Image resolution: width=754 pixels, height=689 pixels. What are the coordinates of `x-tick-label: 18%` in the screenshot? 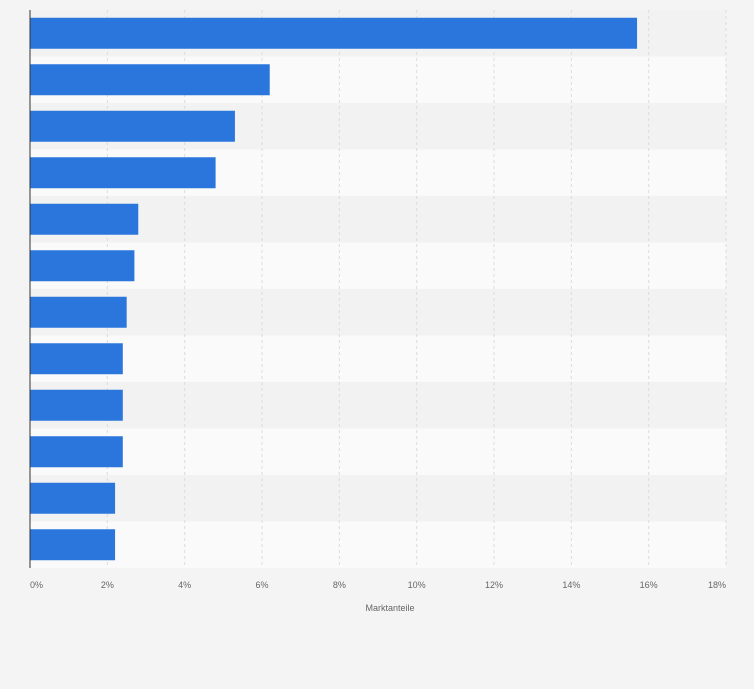 It's located at (717, 585).